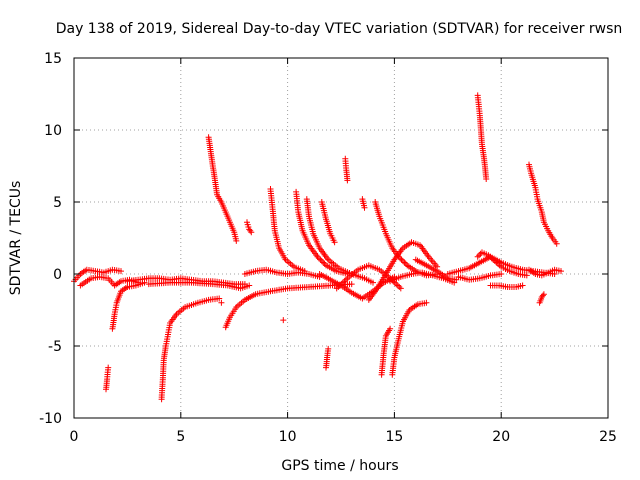  I want to click on series-arc-21.6, so click(545, 272).